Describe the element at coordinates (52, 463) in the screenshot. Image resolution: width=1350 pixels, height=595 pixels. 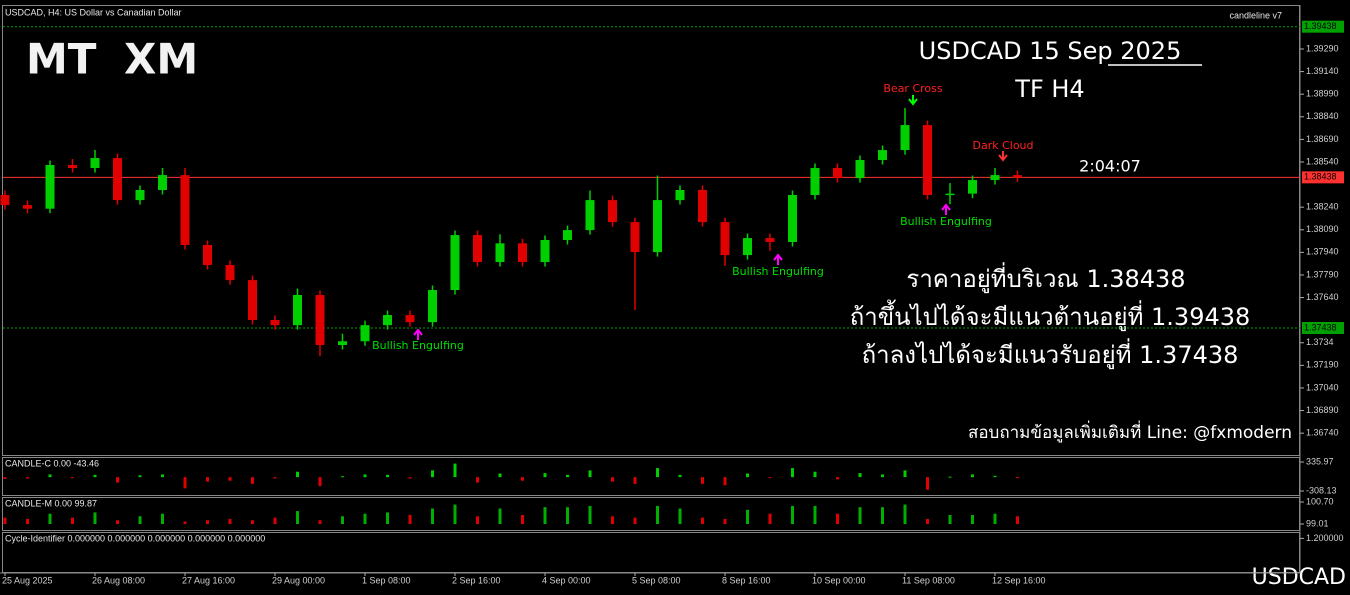
I see `panel-title: CANDLE-C 0.00 -43.46` at that location.